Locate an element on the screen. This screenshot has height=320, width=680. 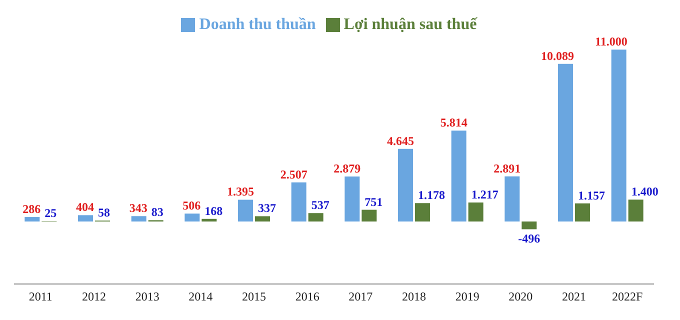
data-label: 2.879 is located at coordinates (347, 169).